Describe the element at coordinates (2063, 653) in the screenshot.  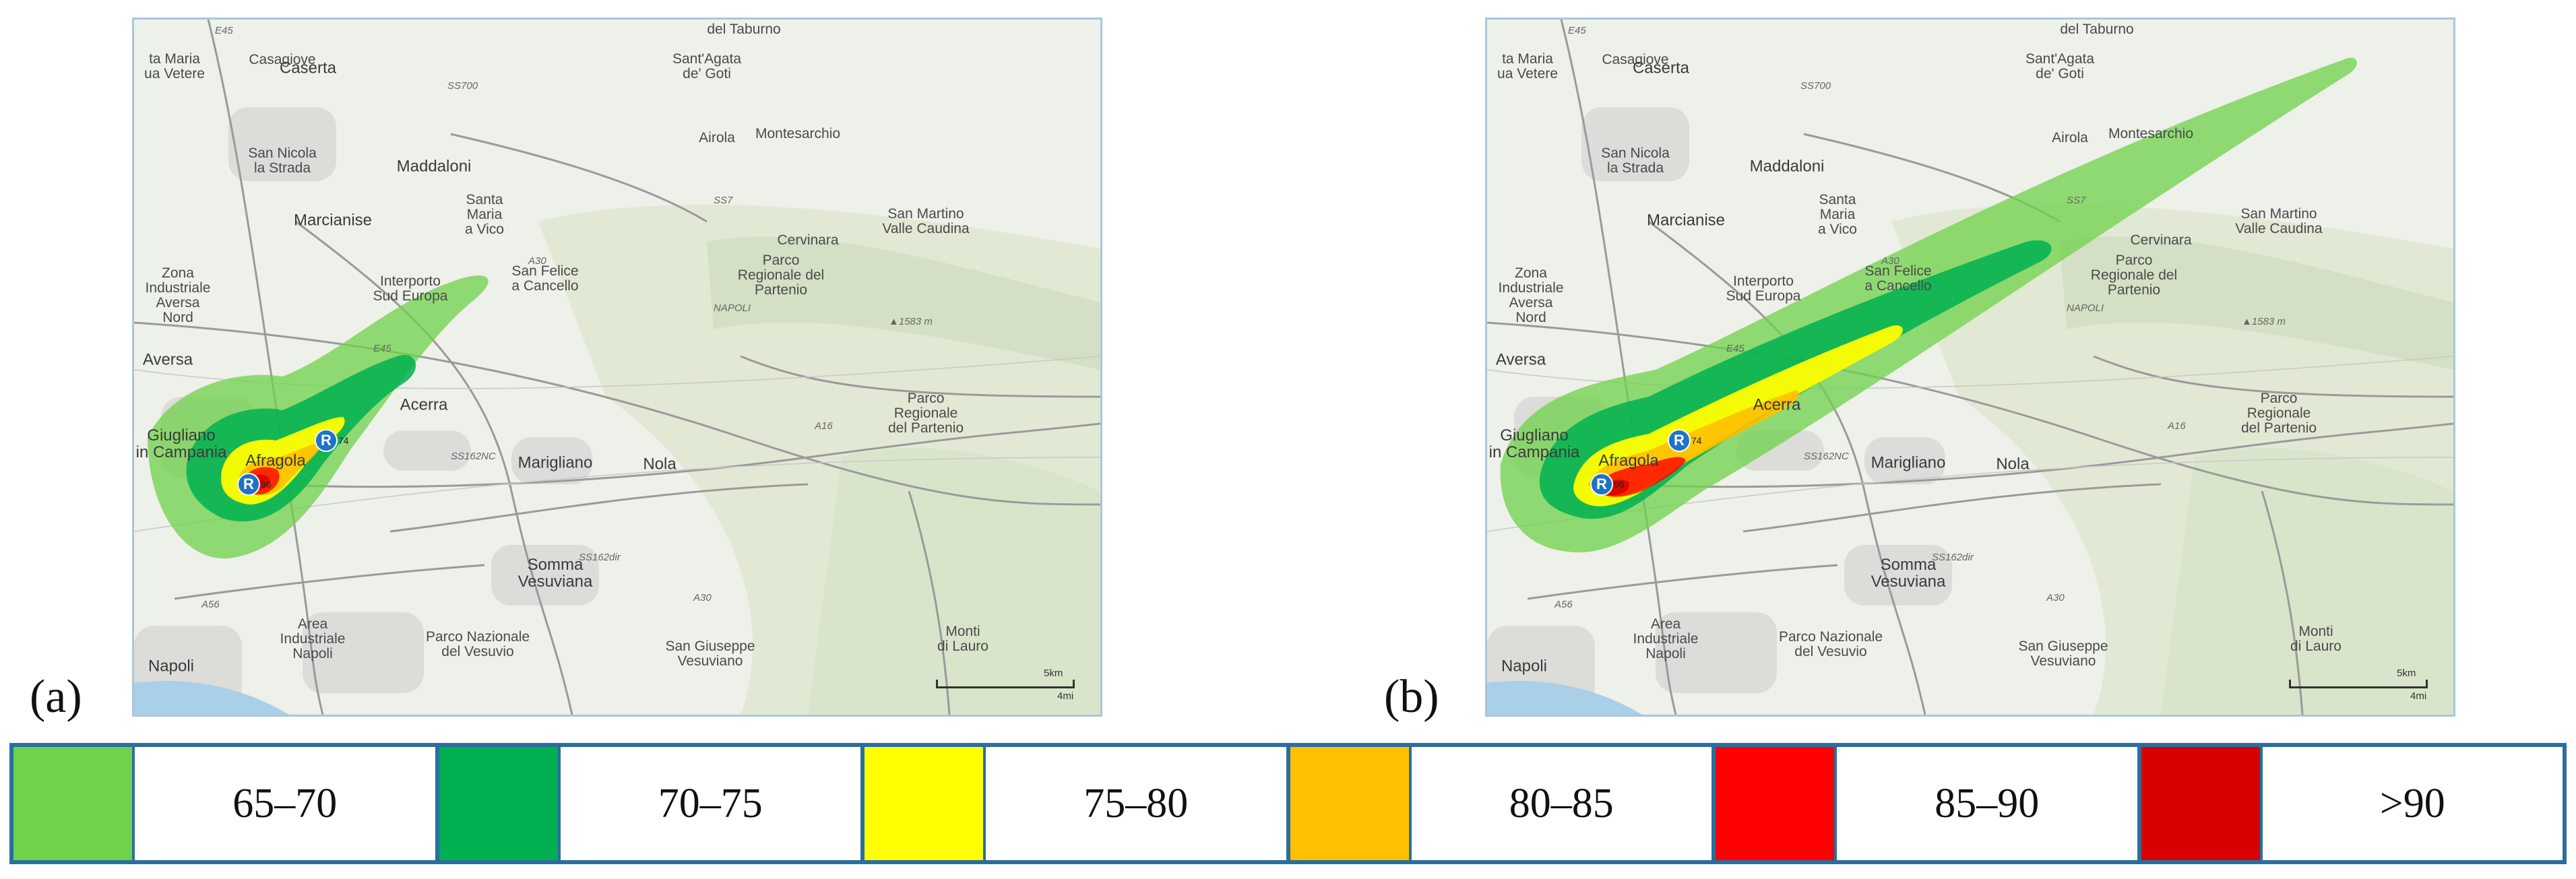
I see `place-label: San Giuseppe Vesuviano` at that location.